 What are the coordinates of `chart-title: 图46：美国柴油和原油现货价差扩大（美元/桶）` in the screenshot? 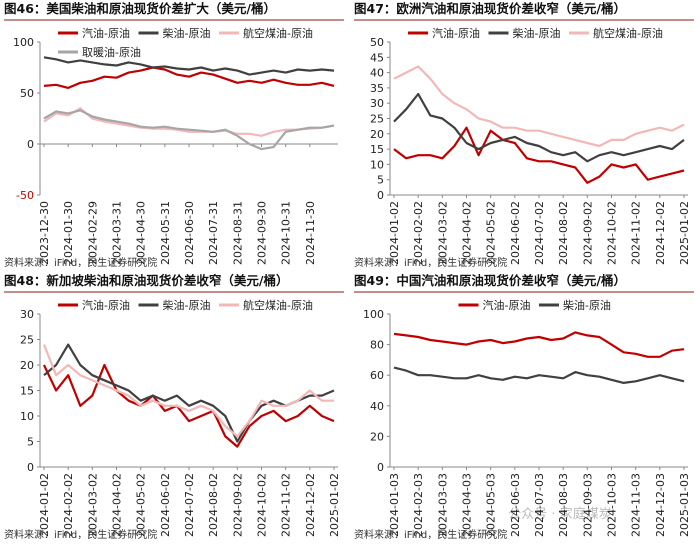 It's located at (140, 8).